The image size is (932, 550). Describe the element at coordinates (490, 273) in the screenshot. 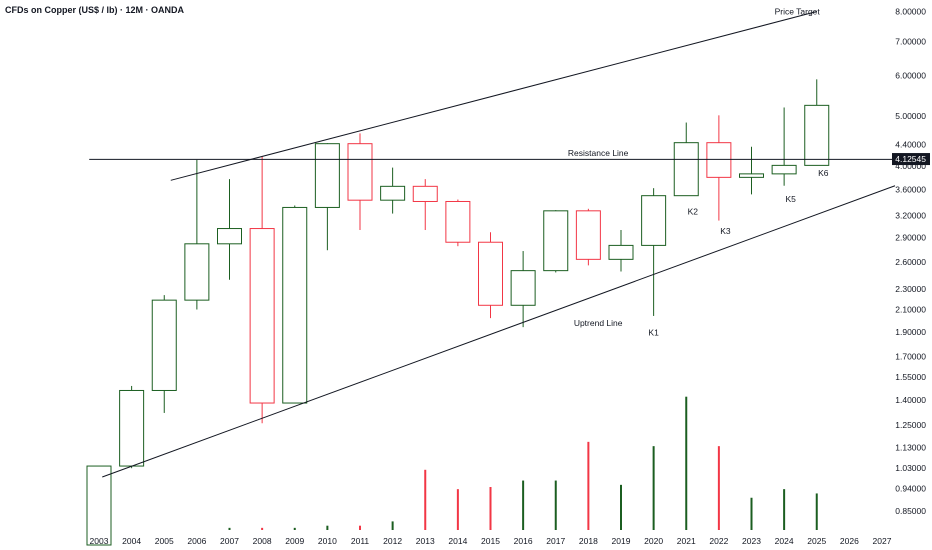

I see `candle-body-2015` at that location.